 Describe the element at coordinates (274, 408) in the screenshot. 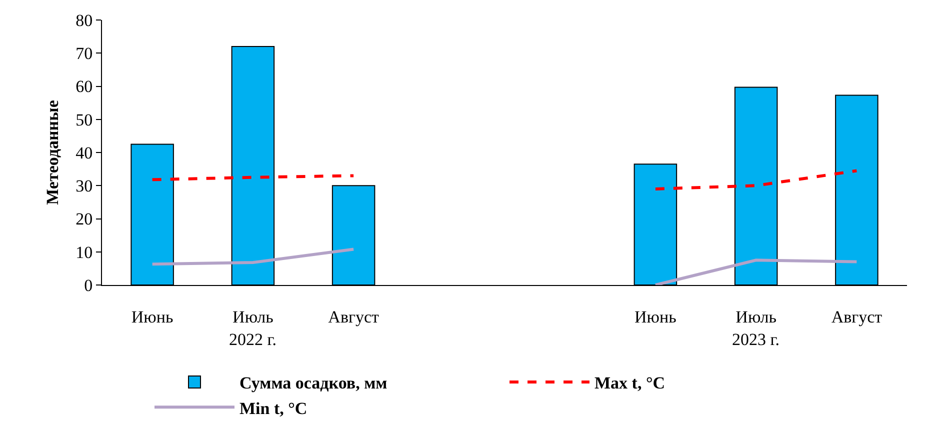

I see `legend-label: Min t, °C` at that location.